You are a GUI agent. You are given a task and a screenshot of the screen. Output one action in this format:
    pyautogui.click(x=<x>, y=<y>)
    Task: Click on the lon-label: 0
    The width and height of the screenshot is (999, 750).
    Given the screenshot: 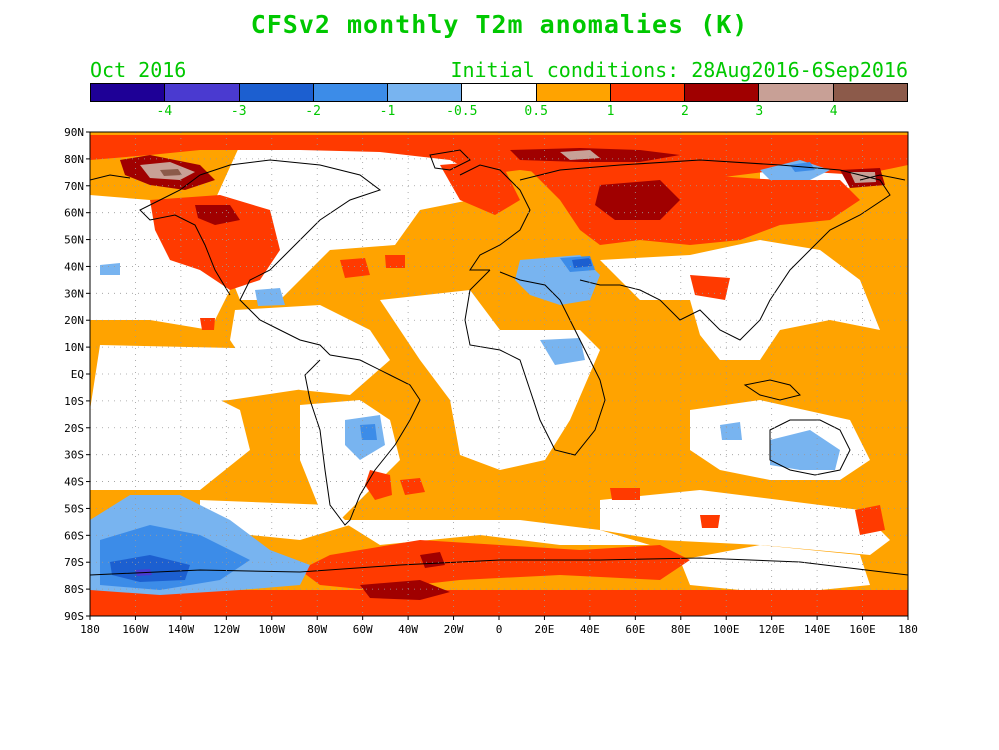 What is the action you would take?
    pyautogui.click(x=499, y=629)
    